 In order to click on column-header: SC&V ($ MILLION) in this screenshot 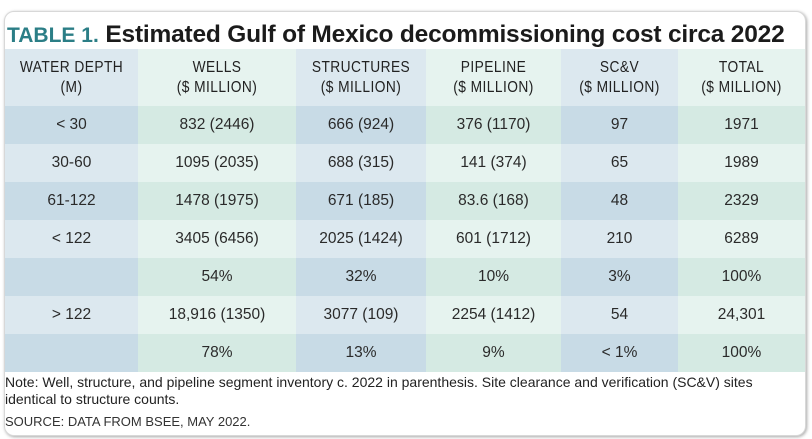, I will do `click(619, 77)`.